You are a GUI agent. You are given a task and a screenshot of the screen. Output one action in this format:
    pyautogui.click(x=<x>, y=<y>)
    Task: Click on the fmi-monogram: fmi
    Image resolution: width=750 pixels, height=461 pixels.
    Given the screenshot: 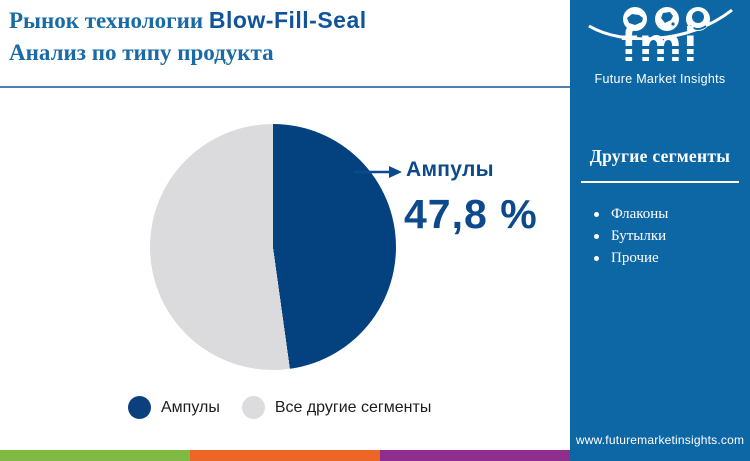 What is the action you would take?
    pyautogui.click(x=660, y=45)
    